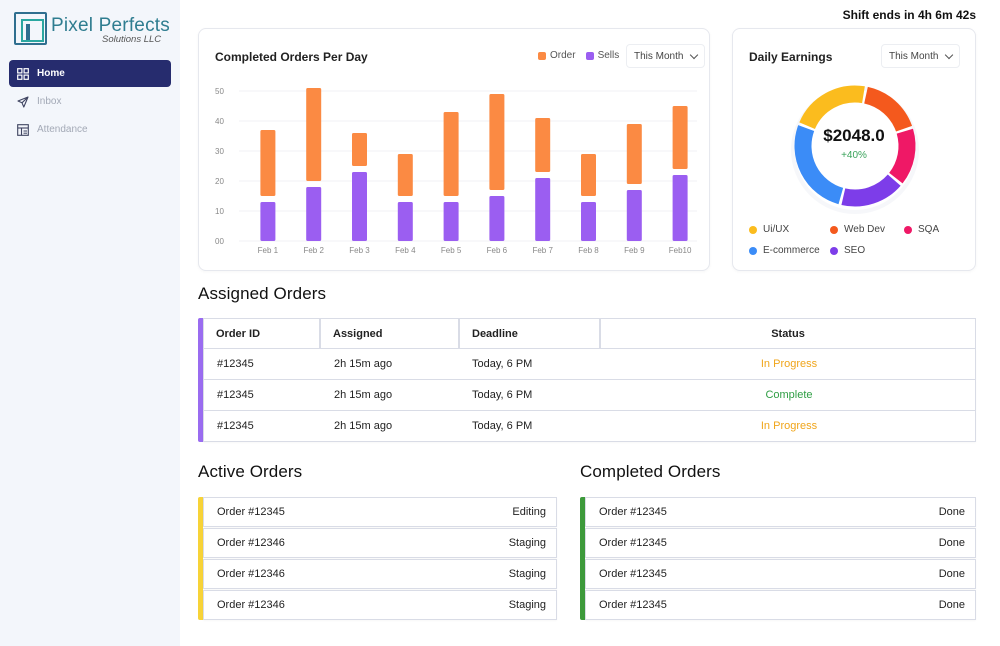 This screenshot has height=646, width=1000. What do you see at coordinates (497, 250) in the screenshot?
I see `x-tick-label: Feb 6` at bounding box center [497, 250].